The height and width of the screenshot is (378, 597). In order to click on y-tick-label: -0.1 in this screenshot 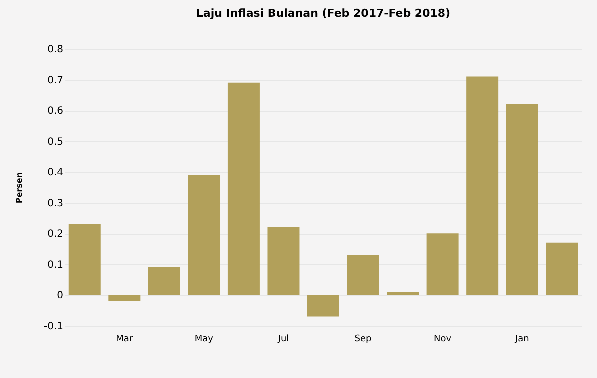, I will do `click(54, 327)`.